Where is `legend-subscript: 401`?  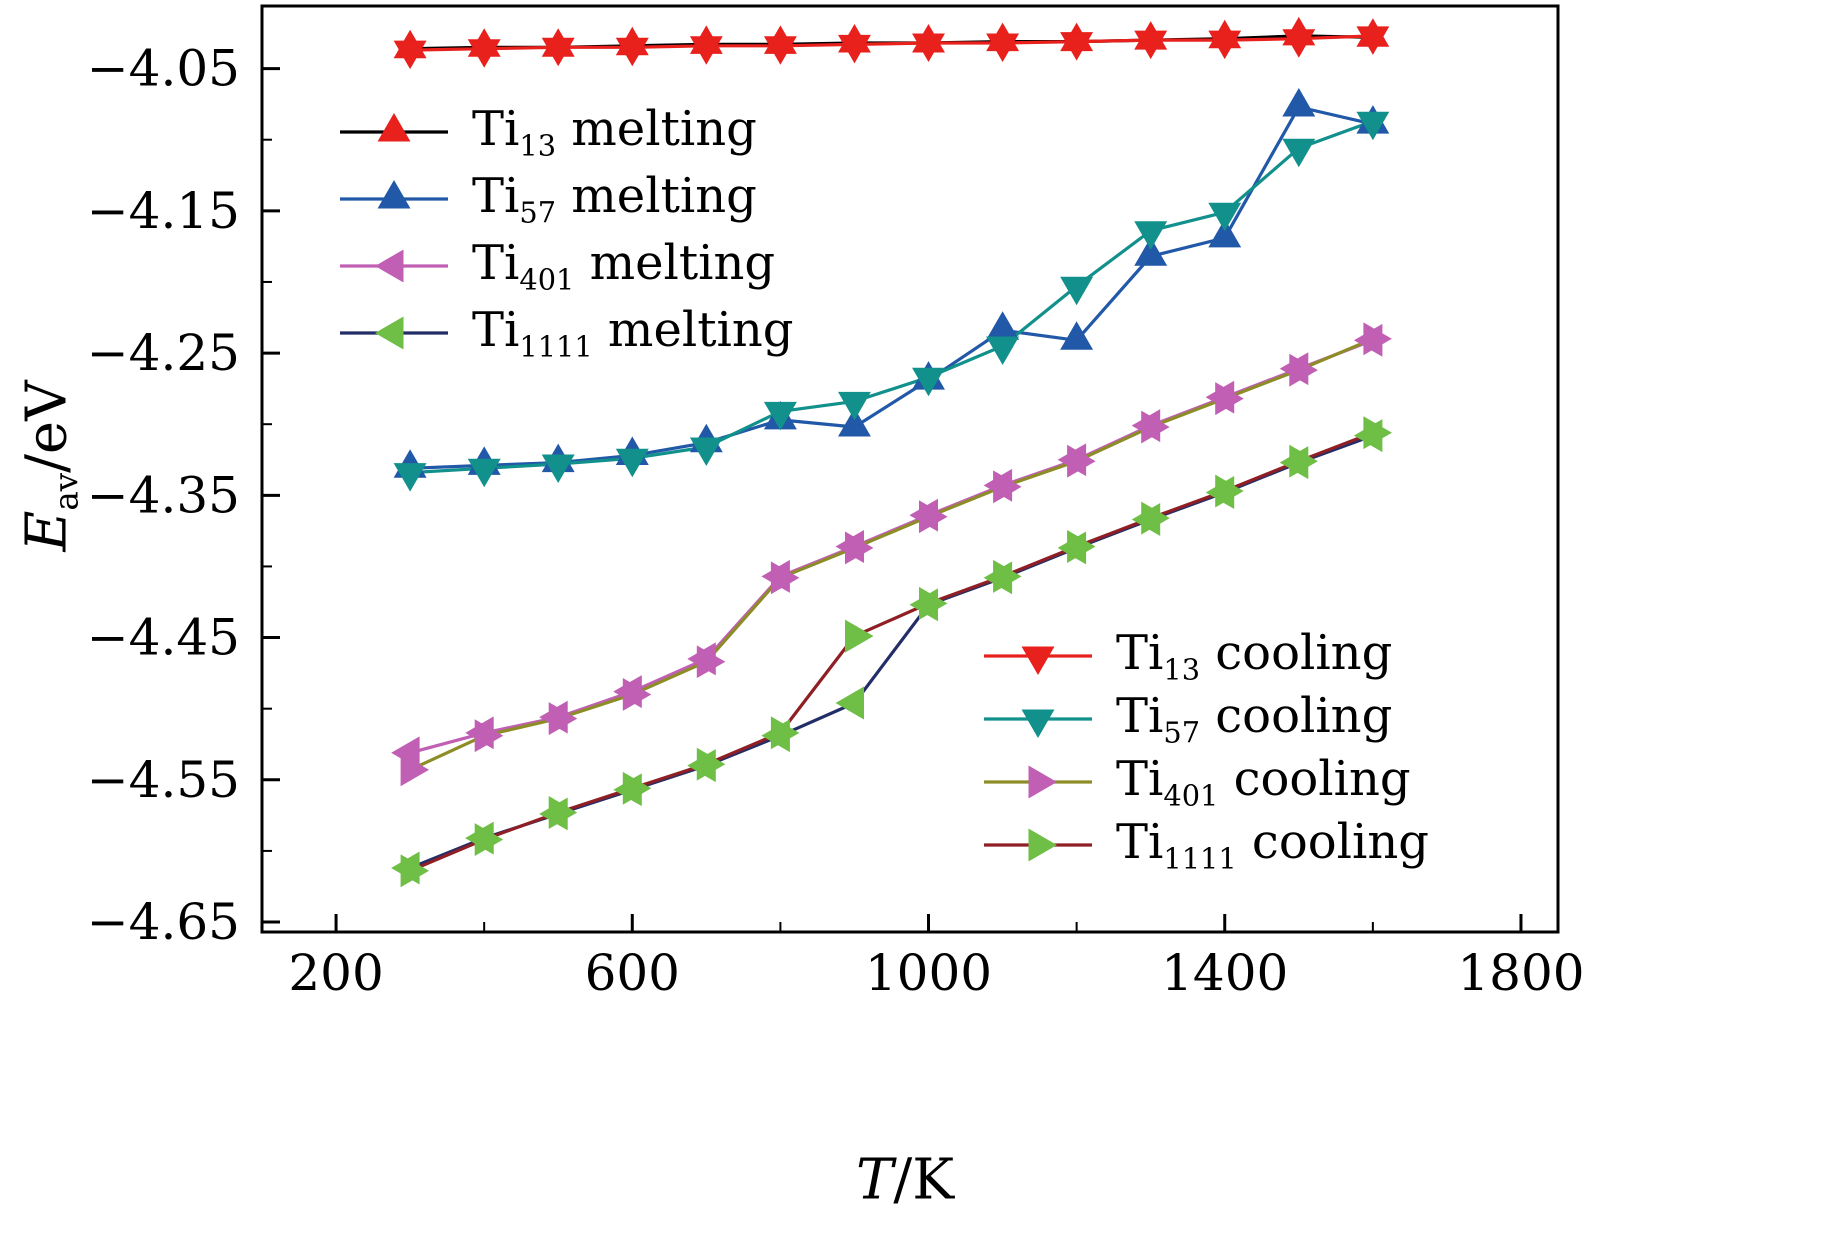 legend-subscript: 401 is located at coordinates (1191, 795).